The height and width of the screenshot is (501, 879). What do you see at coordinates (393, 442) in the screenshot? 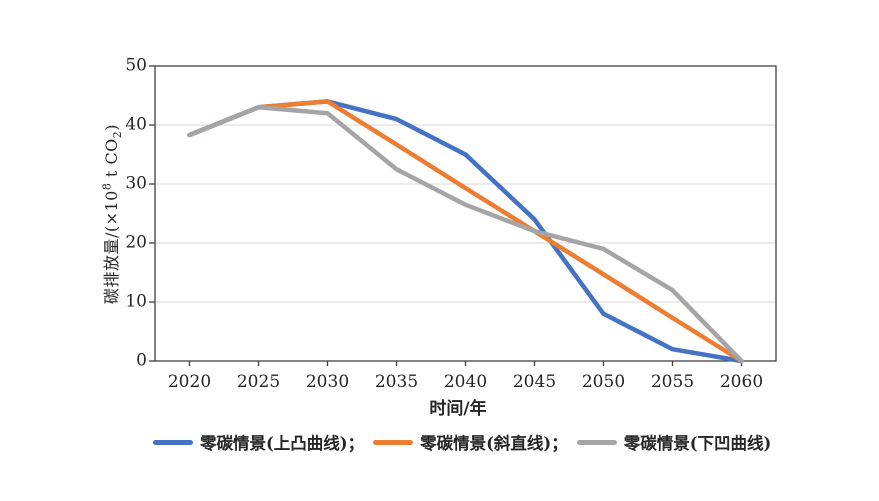
I see `legend-line-swatch-orange` at bounding box center [393, 442].